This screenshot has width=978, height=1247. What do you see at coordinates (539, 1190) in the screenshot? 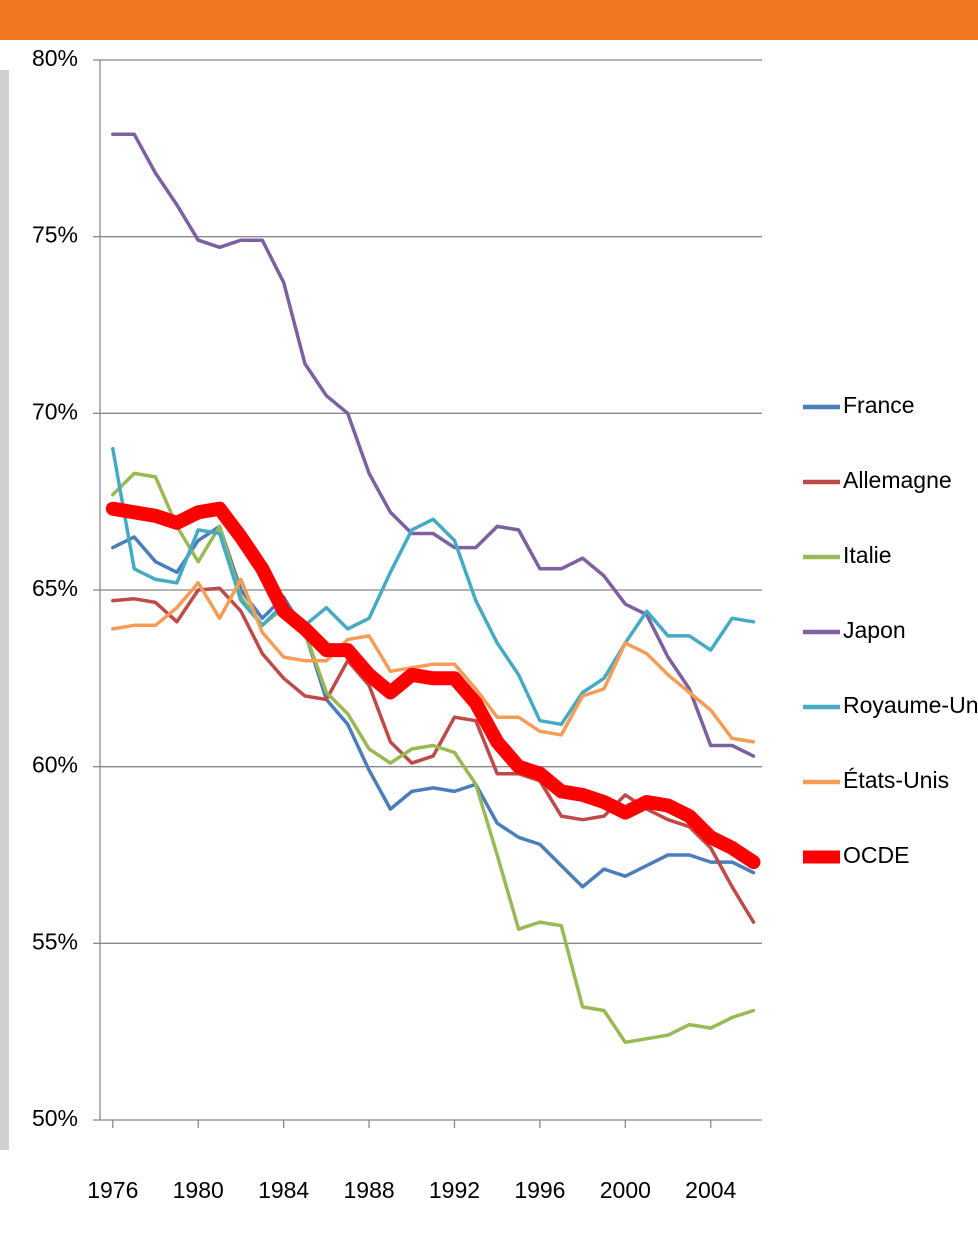
I see `x-tick-label: 1996` at bounding box center [539, 1190].